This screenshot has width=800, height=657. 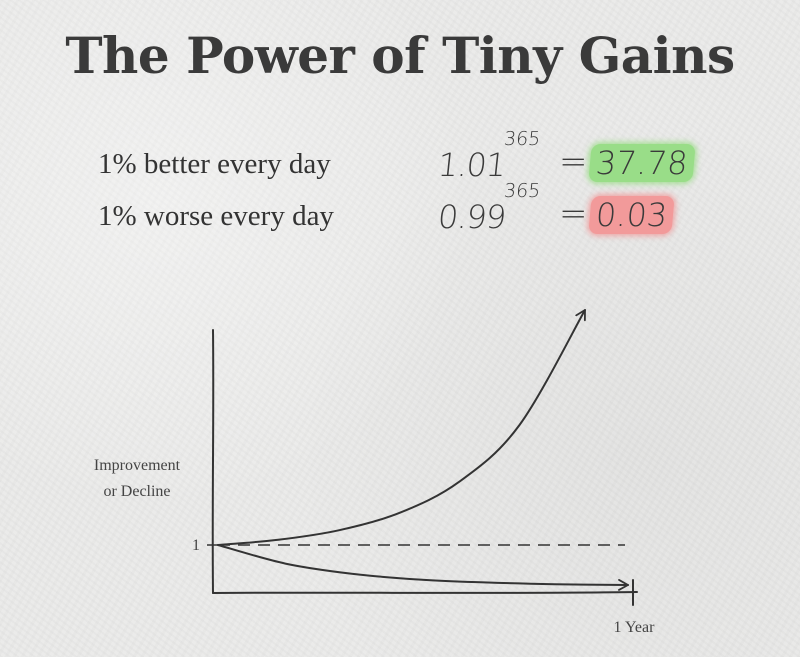 I want to click on equation-label: 1% better every day, so click(x=214, y=164).